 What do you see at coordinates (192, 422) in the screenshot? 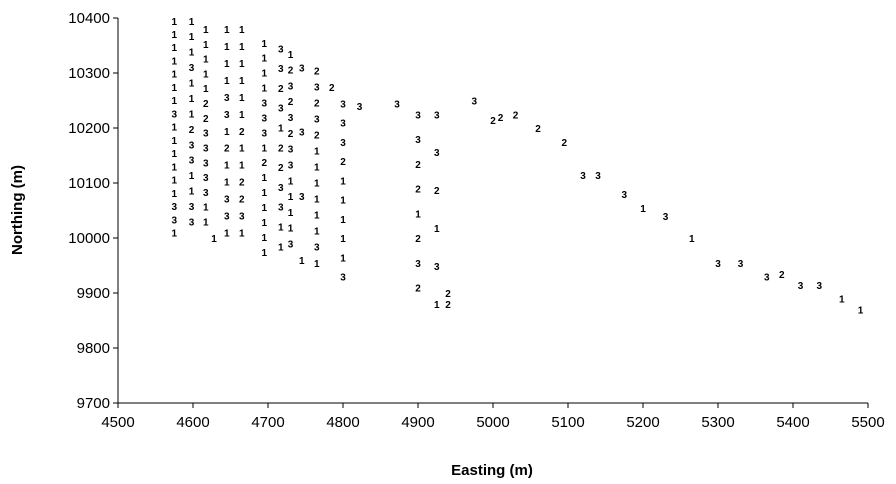
I see `x-tick-label: 4600` at bounding box center [192, 422].